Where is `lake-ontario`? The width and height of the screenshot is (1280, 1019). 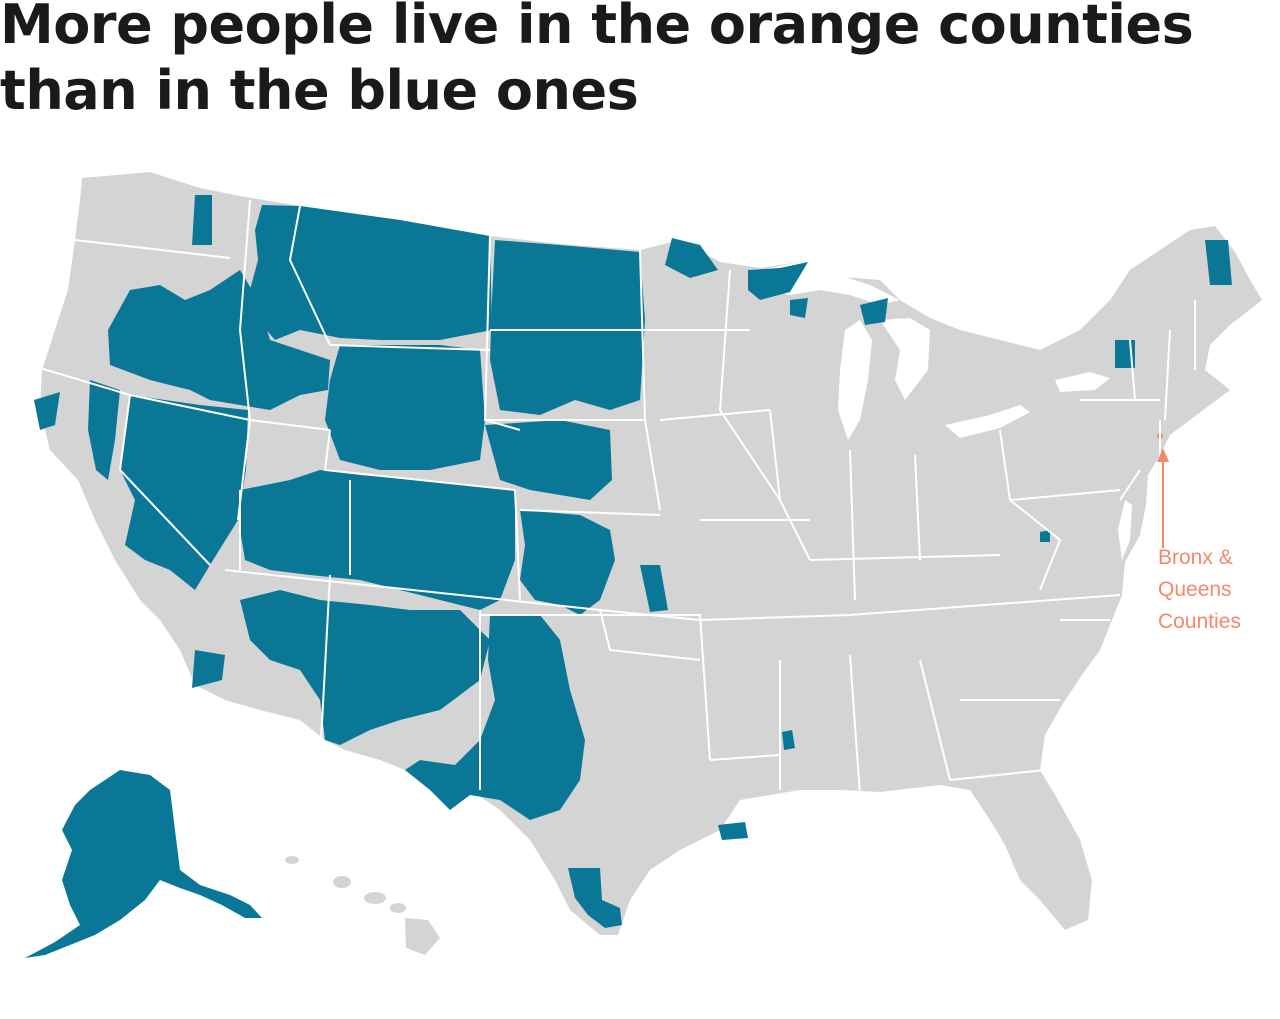
lake-ontario is located at coordinates (1082, 382).